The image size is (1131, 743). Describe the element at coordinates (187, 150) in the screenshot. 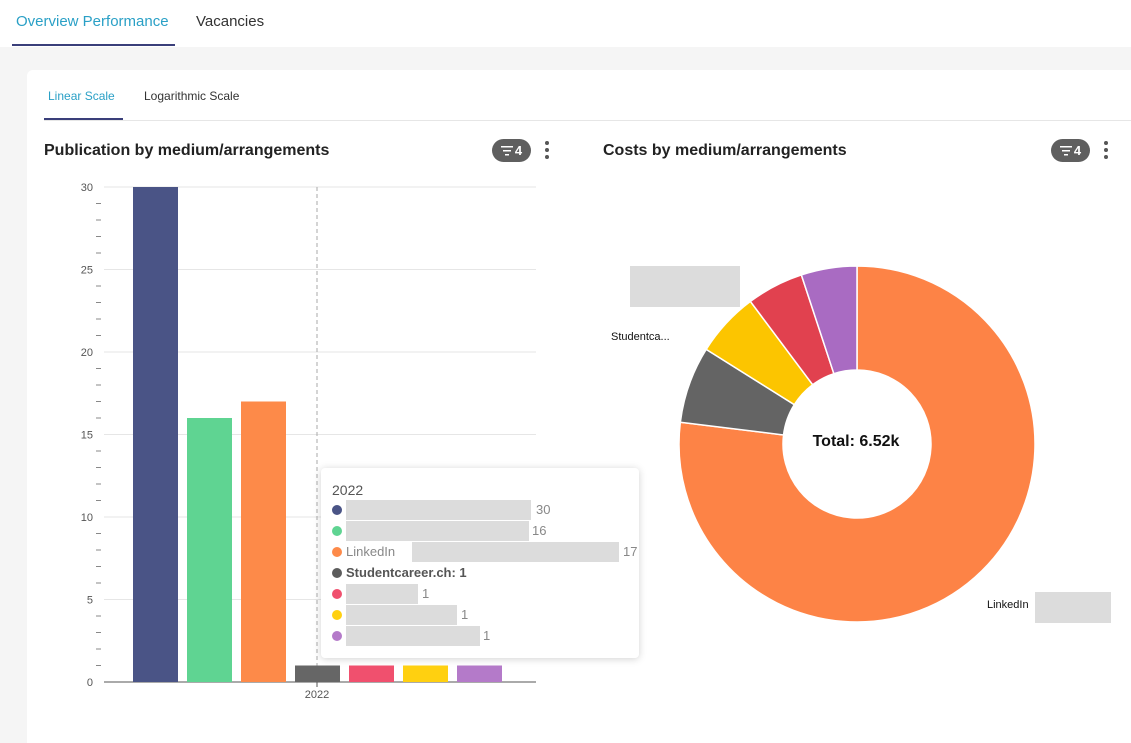

I see `bar-chart-title: Publication by medium/arrangements` at that location.